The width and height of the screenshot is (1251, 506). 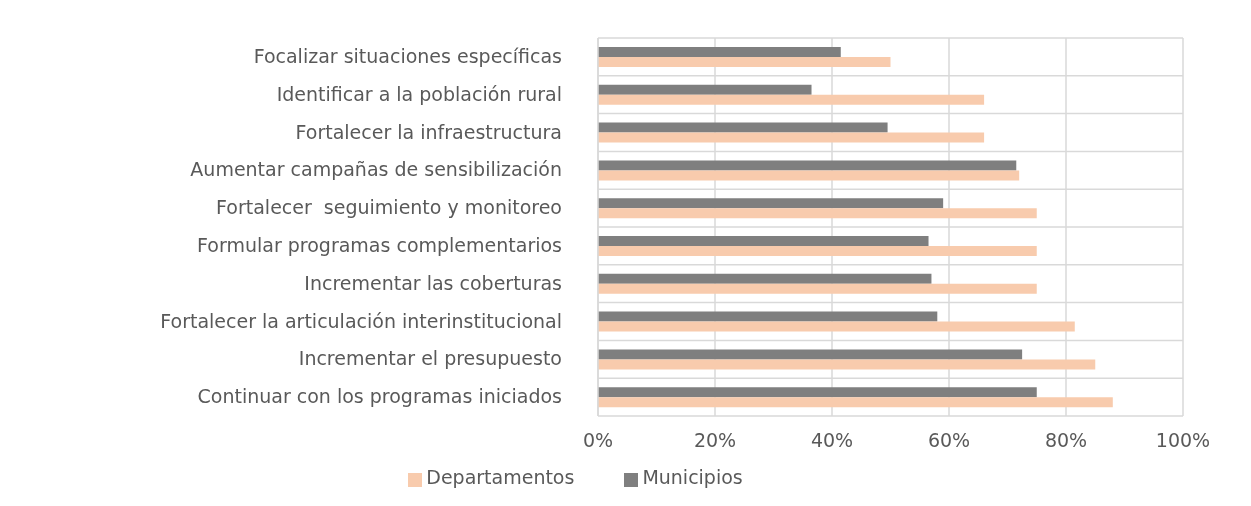 What do you see at coordinates (407, 55) in the screenshot?
I see `y-tick-label: Focalizar situaciones específicas` at bounding box center [407, 55].